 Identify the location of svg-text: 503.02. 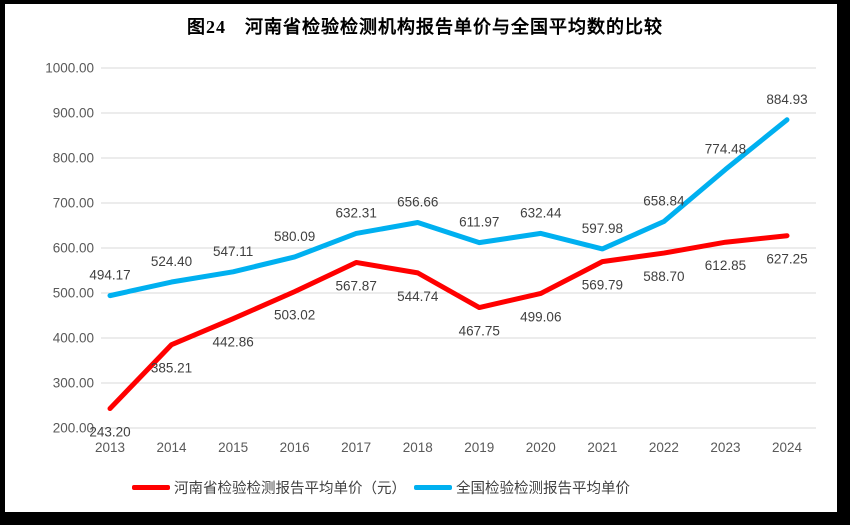
(294, 315).